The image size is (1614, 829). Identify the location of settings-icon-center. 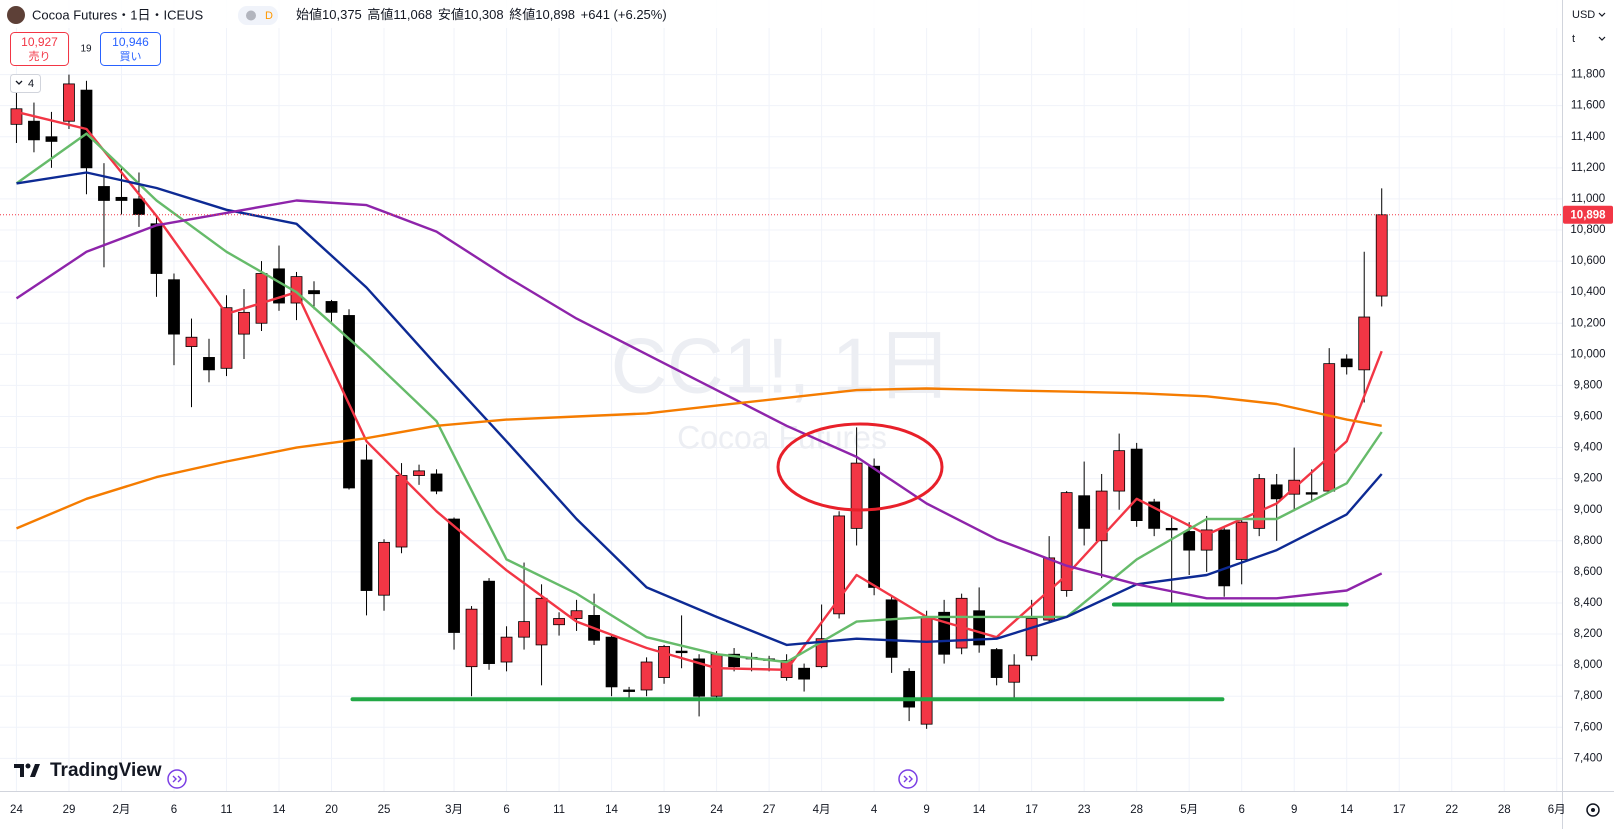
(1593, 810).